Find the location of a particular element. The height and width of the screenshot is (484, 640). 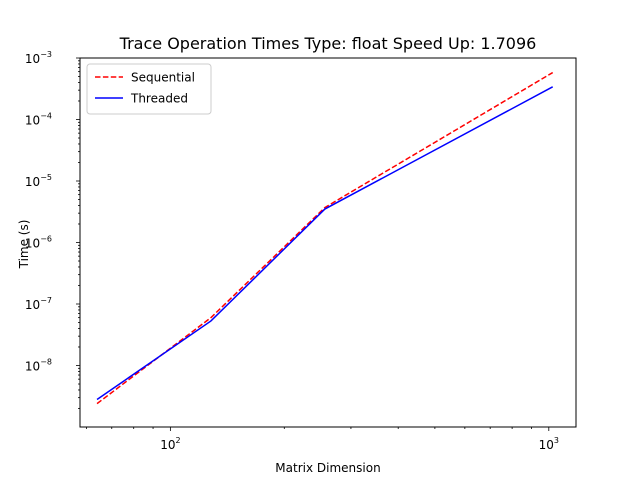

x-axis-ticks: 10² 10³ is located at coordinates (322, 439).